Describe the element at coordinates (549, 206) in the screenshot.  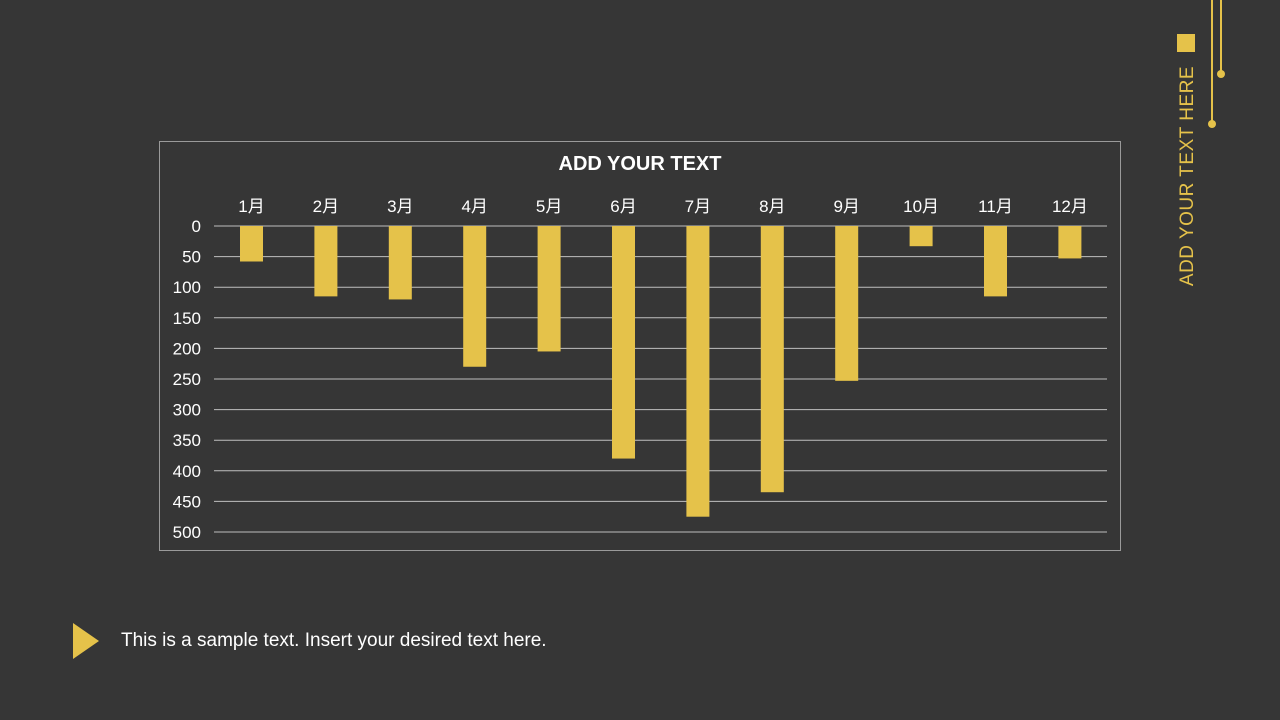
I see `x-tick-label: 5月` at that location.